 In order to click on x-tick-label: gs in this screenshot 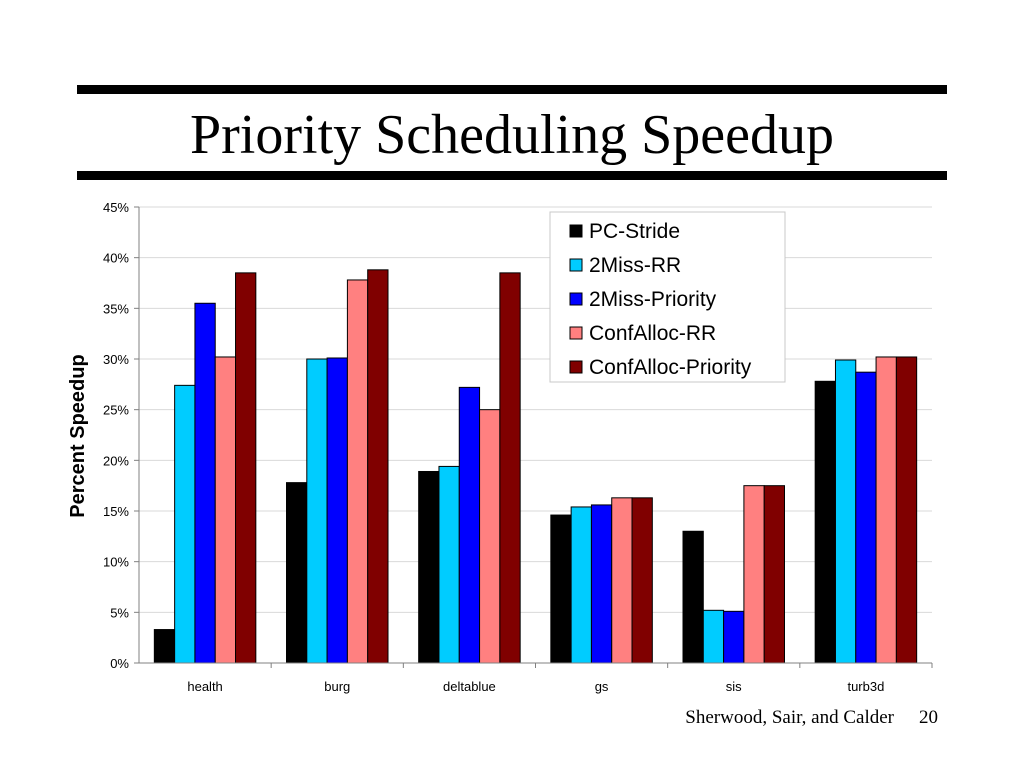, I will do `click(602, 686)`.